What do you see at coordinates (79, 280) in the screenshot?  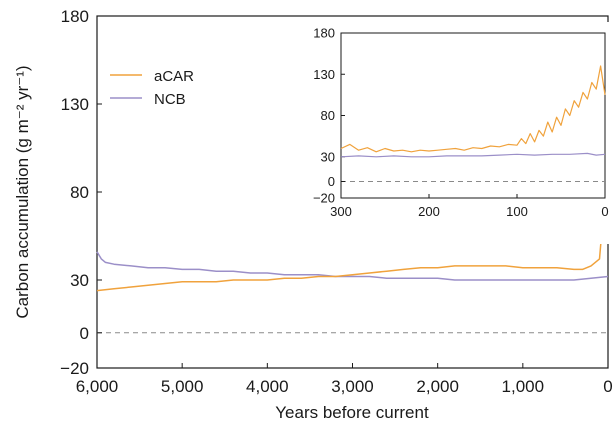 I see `y-tick-label: 30` at bounding box center [79, 280].